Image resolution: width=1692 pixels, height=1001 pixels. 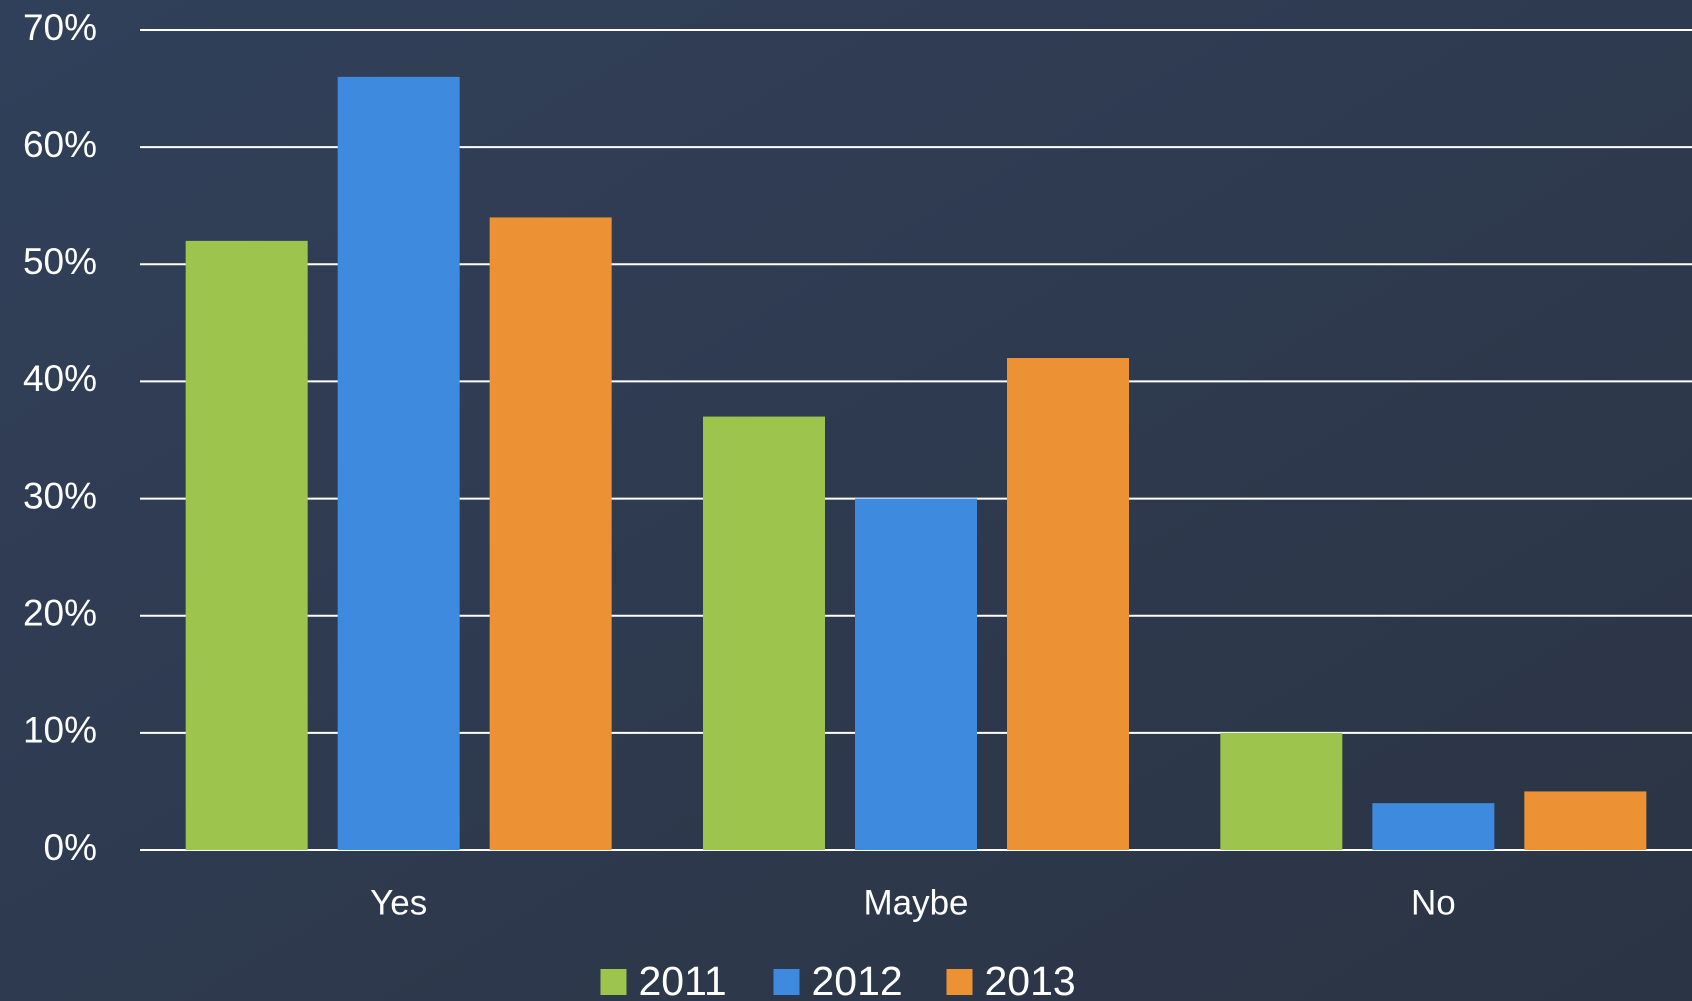 I want to click on y-tick-label: 50%, so click(x=60, y=261).